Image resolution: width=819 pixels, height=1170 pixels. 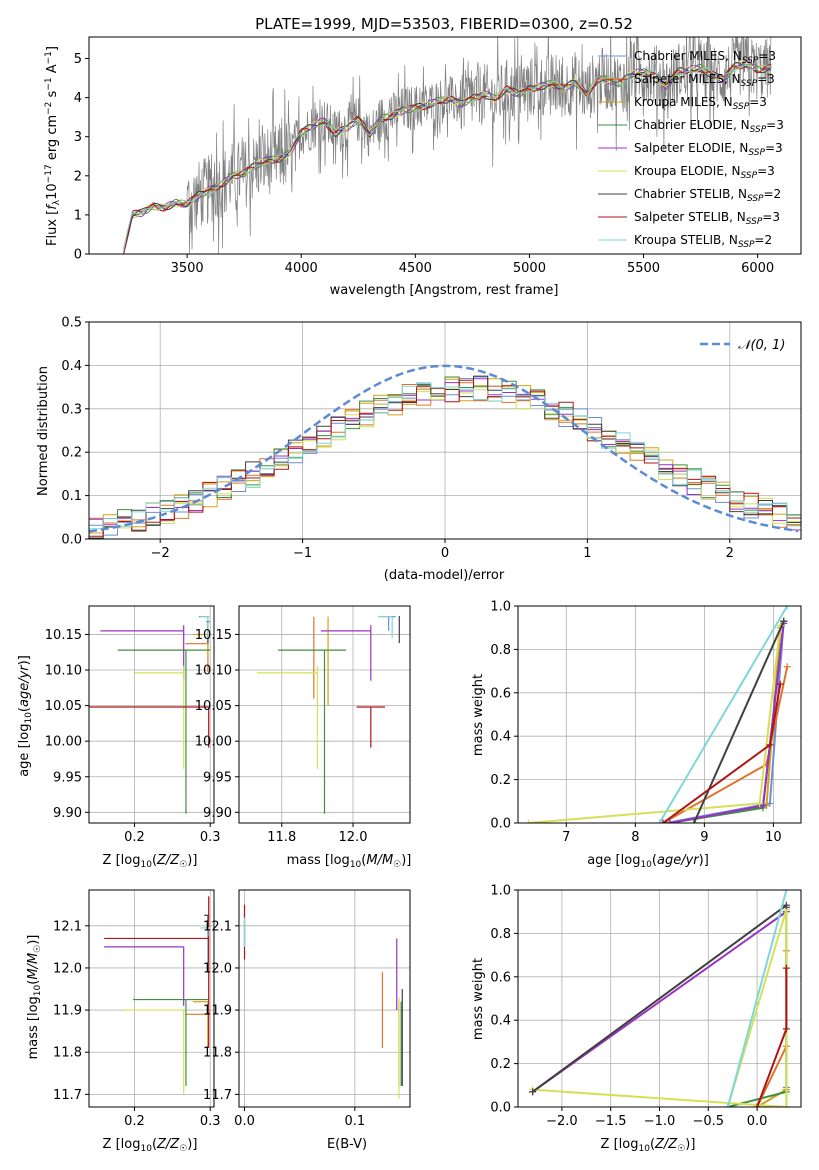 What do you see at coordinates (478, 999) in the screenshot?
I see `mass-weight-vs-z-ylabel: mass weight` at bounding box center [478, 999].